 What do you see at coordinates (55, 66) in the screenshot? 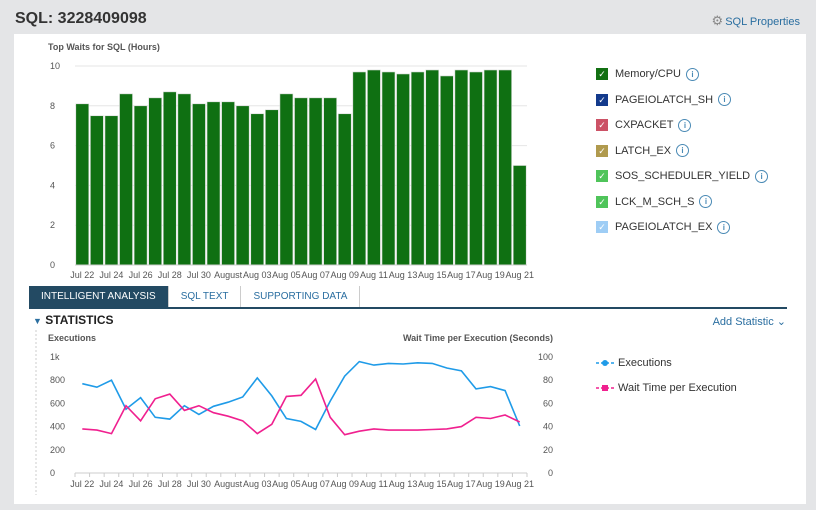
I see `y-tick-label: 10` at bounding box center [55, 66].